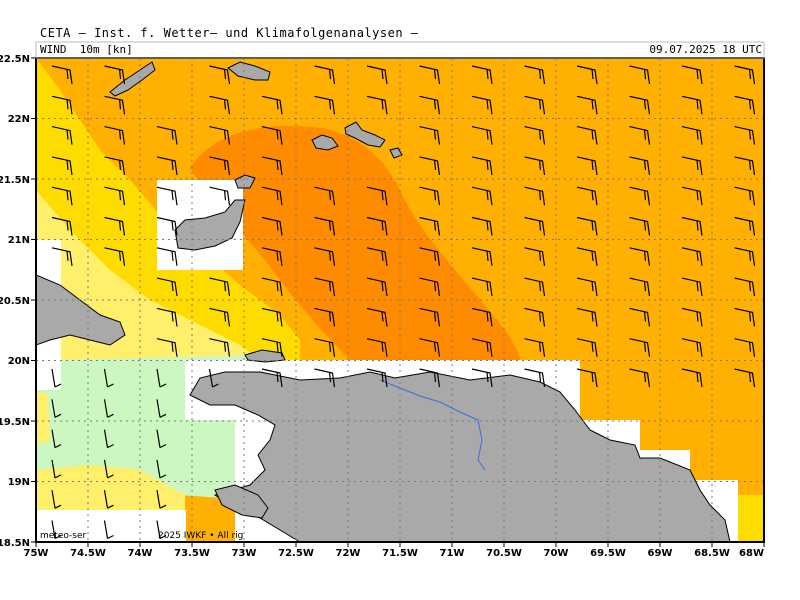 This screenshot has height=600, width=800. Describe the element at coordinates (19, 482) in the screenshot. I see `y-tick-label: 19N` at that location.